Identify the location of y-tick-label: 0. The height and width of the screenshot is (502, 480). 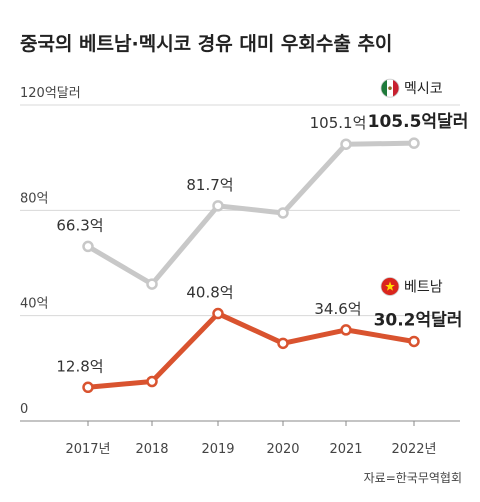
(24, 409).